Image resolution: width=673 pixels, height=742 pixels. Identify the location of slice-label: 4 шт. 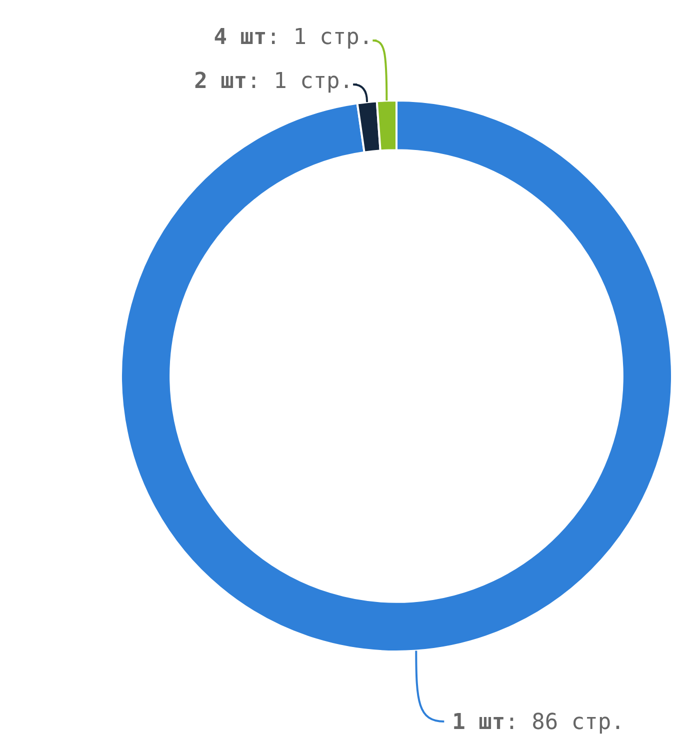
(240, 37).